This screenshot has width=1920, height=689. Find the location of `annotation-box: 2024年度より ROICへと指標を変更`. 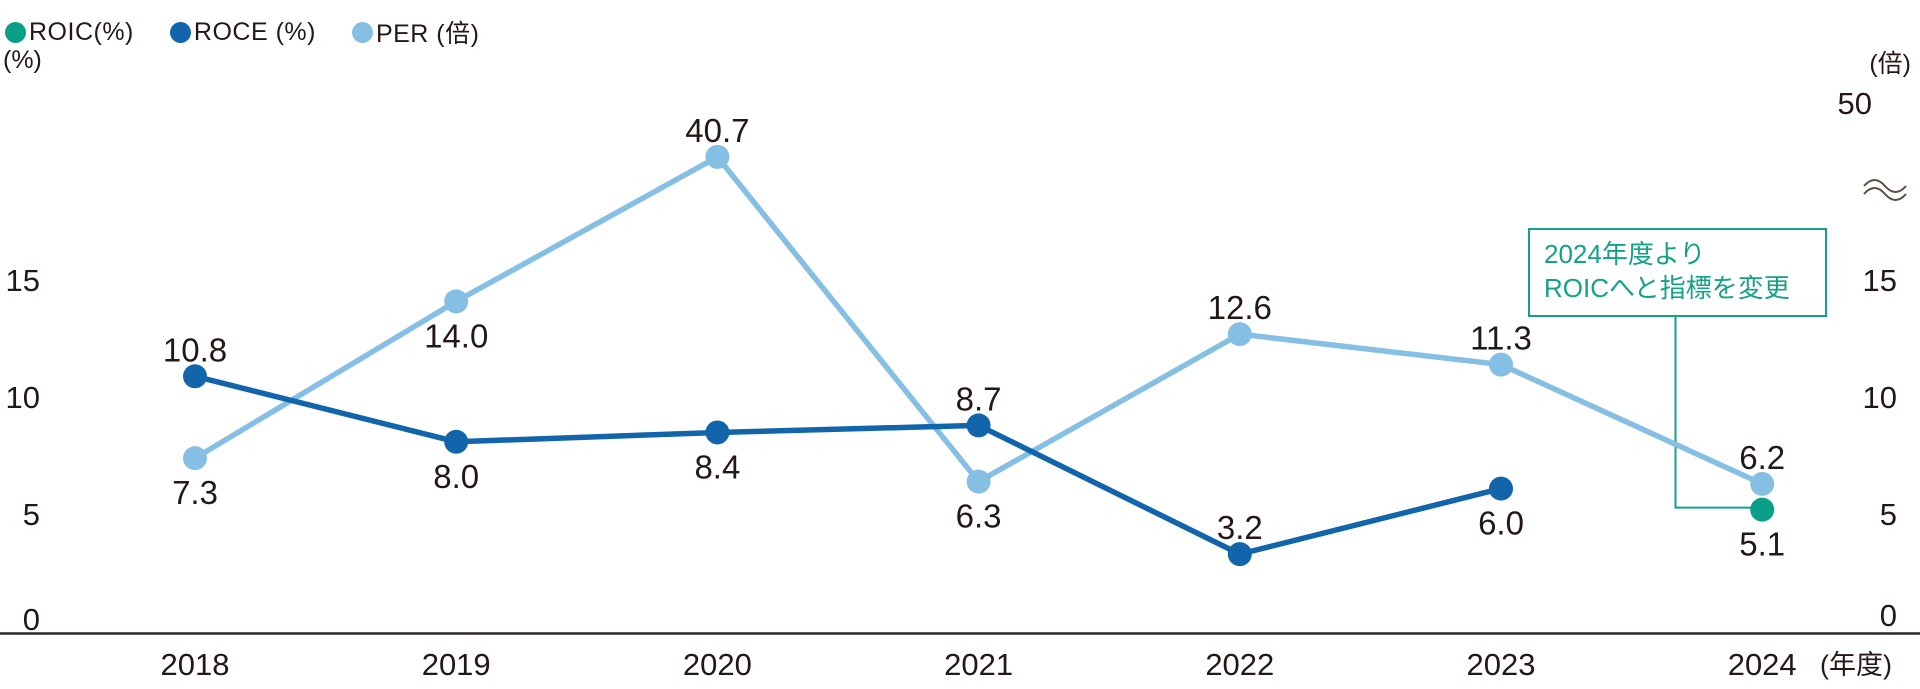

annotation-box: 2024年度より ROICへと指標を変更 is located at coordinates (1677, 272).